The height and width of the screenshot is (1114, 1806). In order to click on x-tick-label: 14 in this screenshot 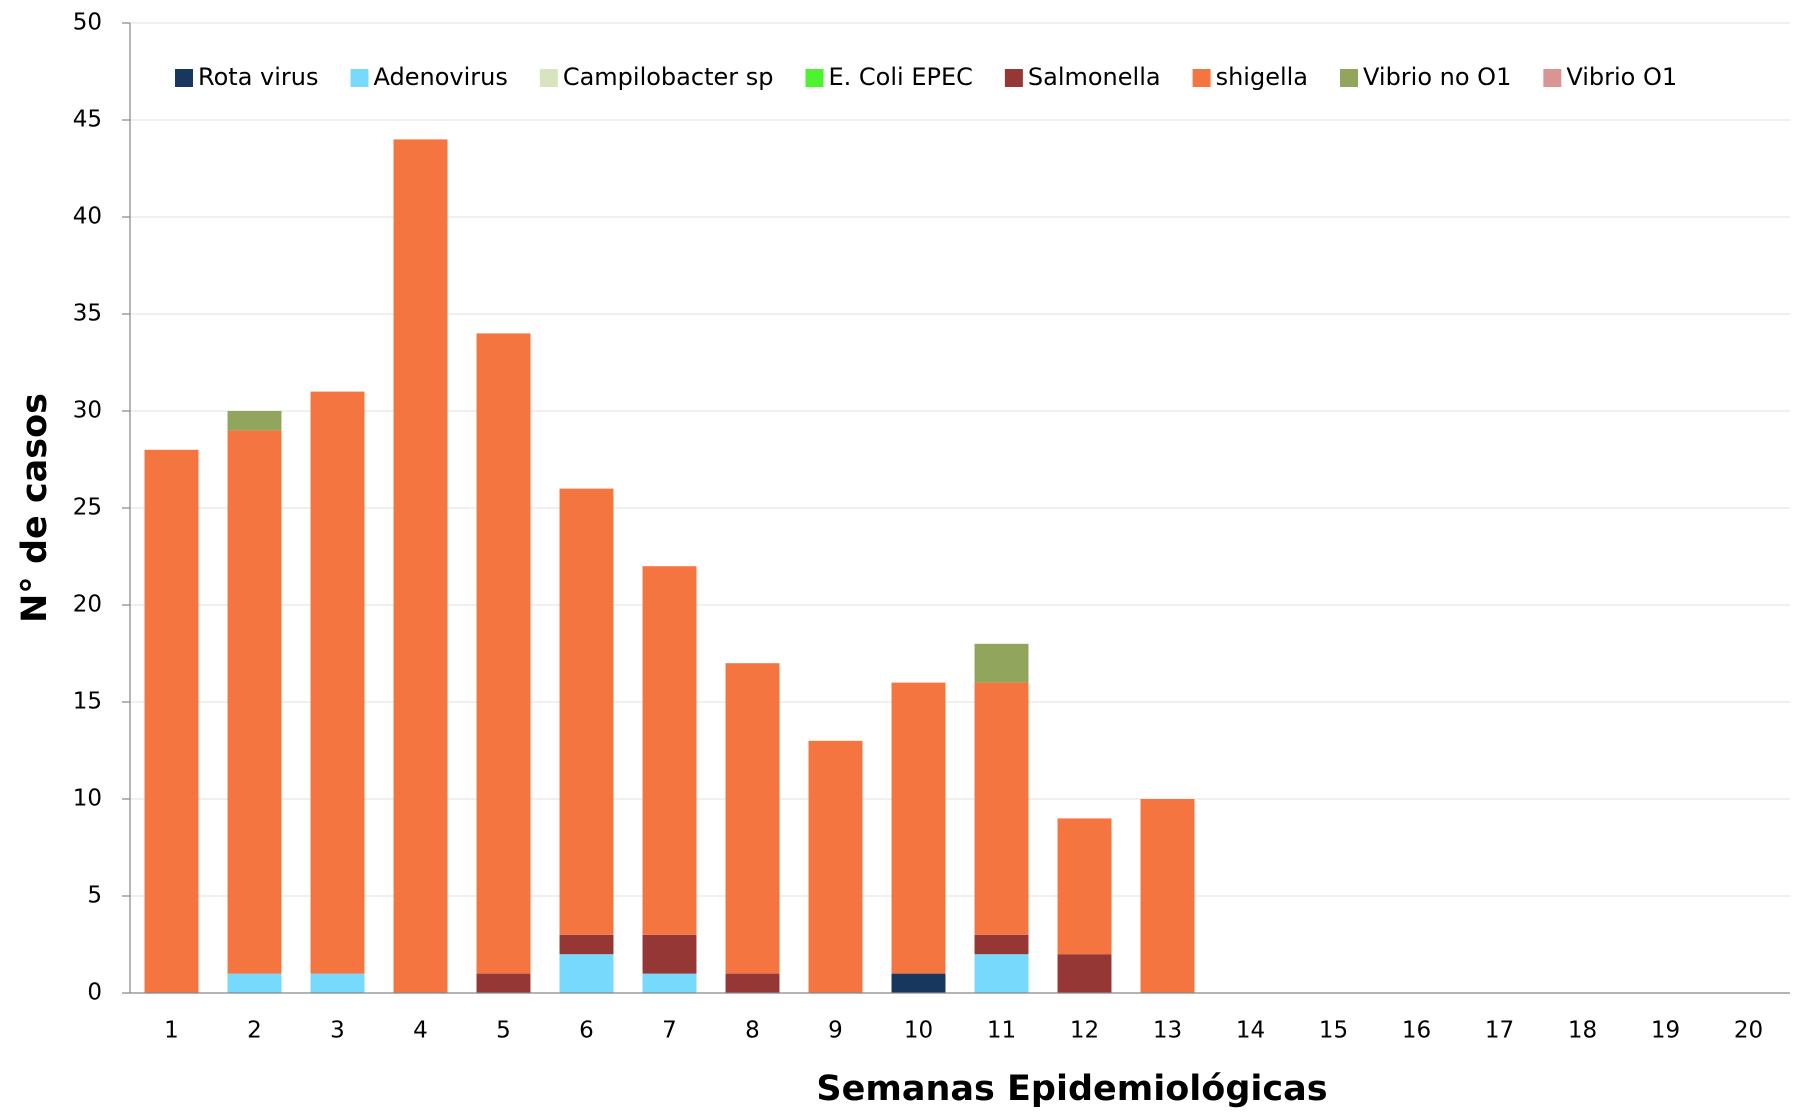, I will do `click(1250, 1031)`.